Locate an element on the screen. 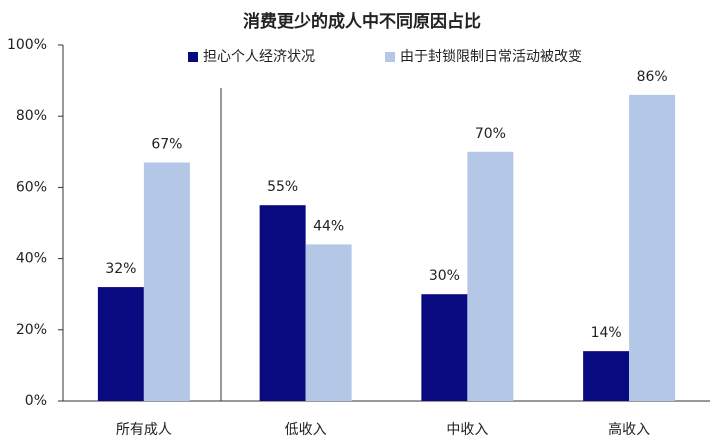 The height and width of the screenshot is (443, 724). x-tick-label: 高收入 is located at coordinates (629, 429).